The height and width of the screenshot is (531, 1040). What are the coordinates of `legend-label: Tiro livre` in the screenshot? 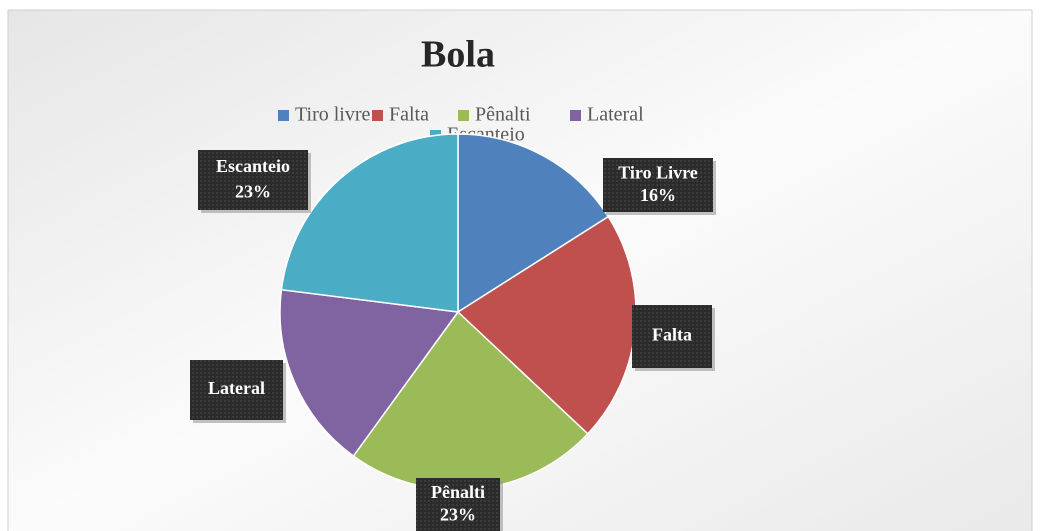 It's located at (333, 115).